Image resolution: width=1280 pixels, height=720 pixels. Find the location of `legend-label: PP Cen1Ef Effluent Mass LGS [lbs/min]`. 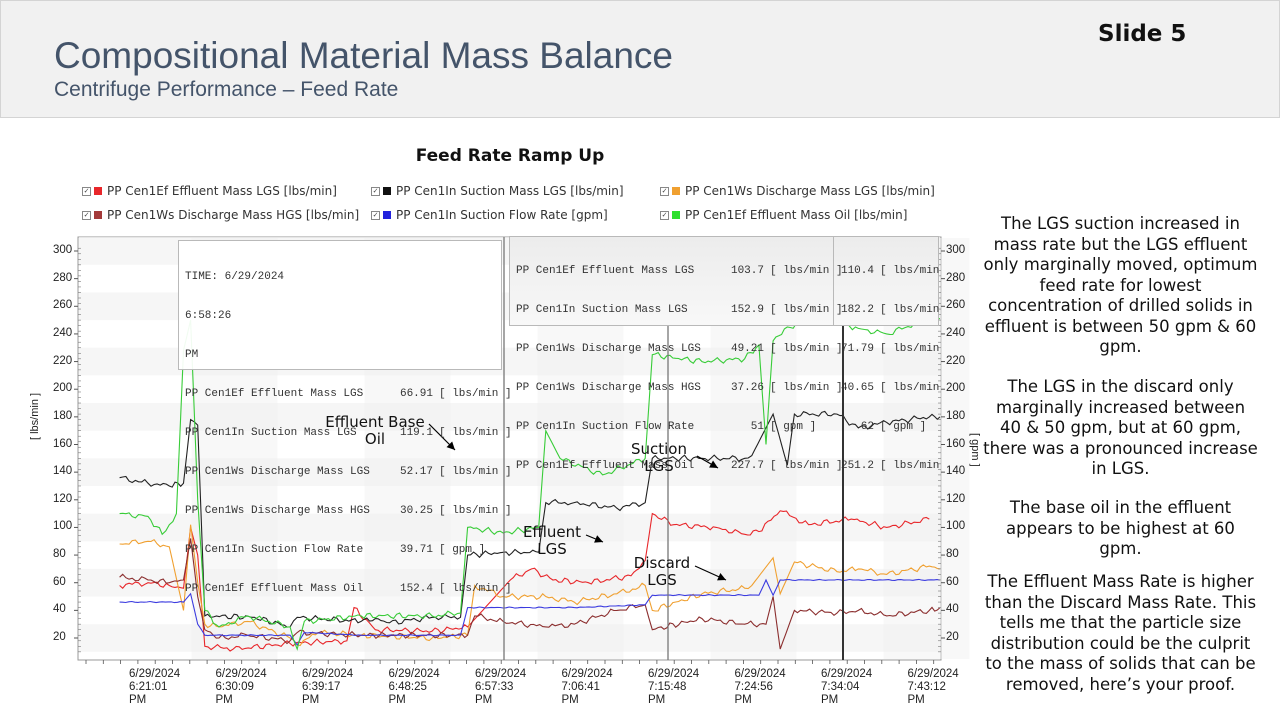

legend-label: PP Cen1Ef Effluent Mass LGS [lbs/min] is located at coordinates (222, 191).